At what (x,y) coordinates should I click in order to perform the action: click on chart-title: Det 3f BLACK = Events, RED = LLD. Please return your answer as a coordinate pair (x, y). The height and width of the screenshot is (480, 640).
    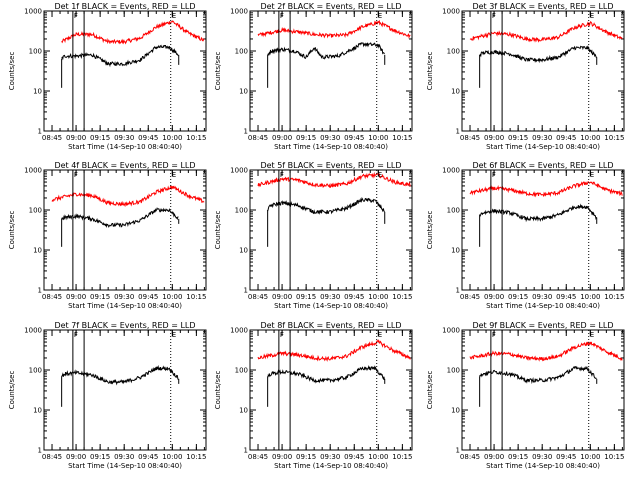
    Looking at the image, I should click on (542, 6).